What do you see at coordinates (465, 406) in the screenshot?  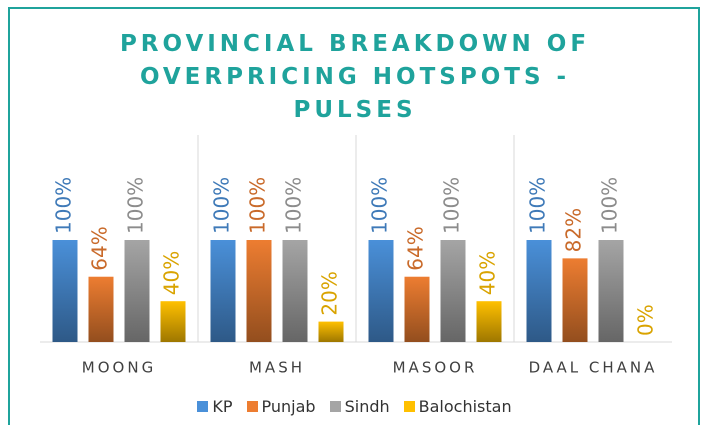 I see `legend-label: Balochistan` at bounding box center [465, 406].